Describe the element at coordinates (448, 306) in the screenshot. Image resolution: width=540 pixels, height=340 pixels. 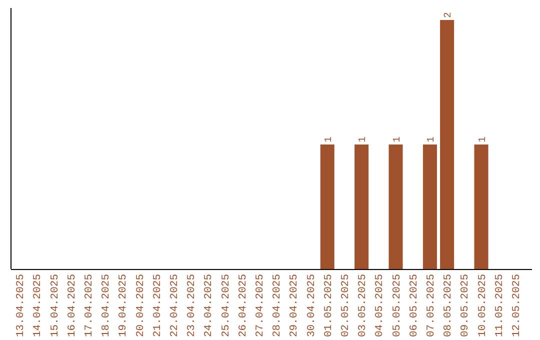
I see `x-tick-label: 08.05.2025` at that location.